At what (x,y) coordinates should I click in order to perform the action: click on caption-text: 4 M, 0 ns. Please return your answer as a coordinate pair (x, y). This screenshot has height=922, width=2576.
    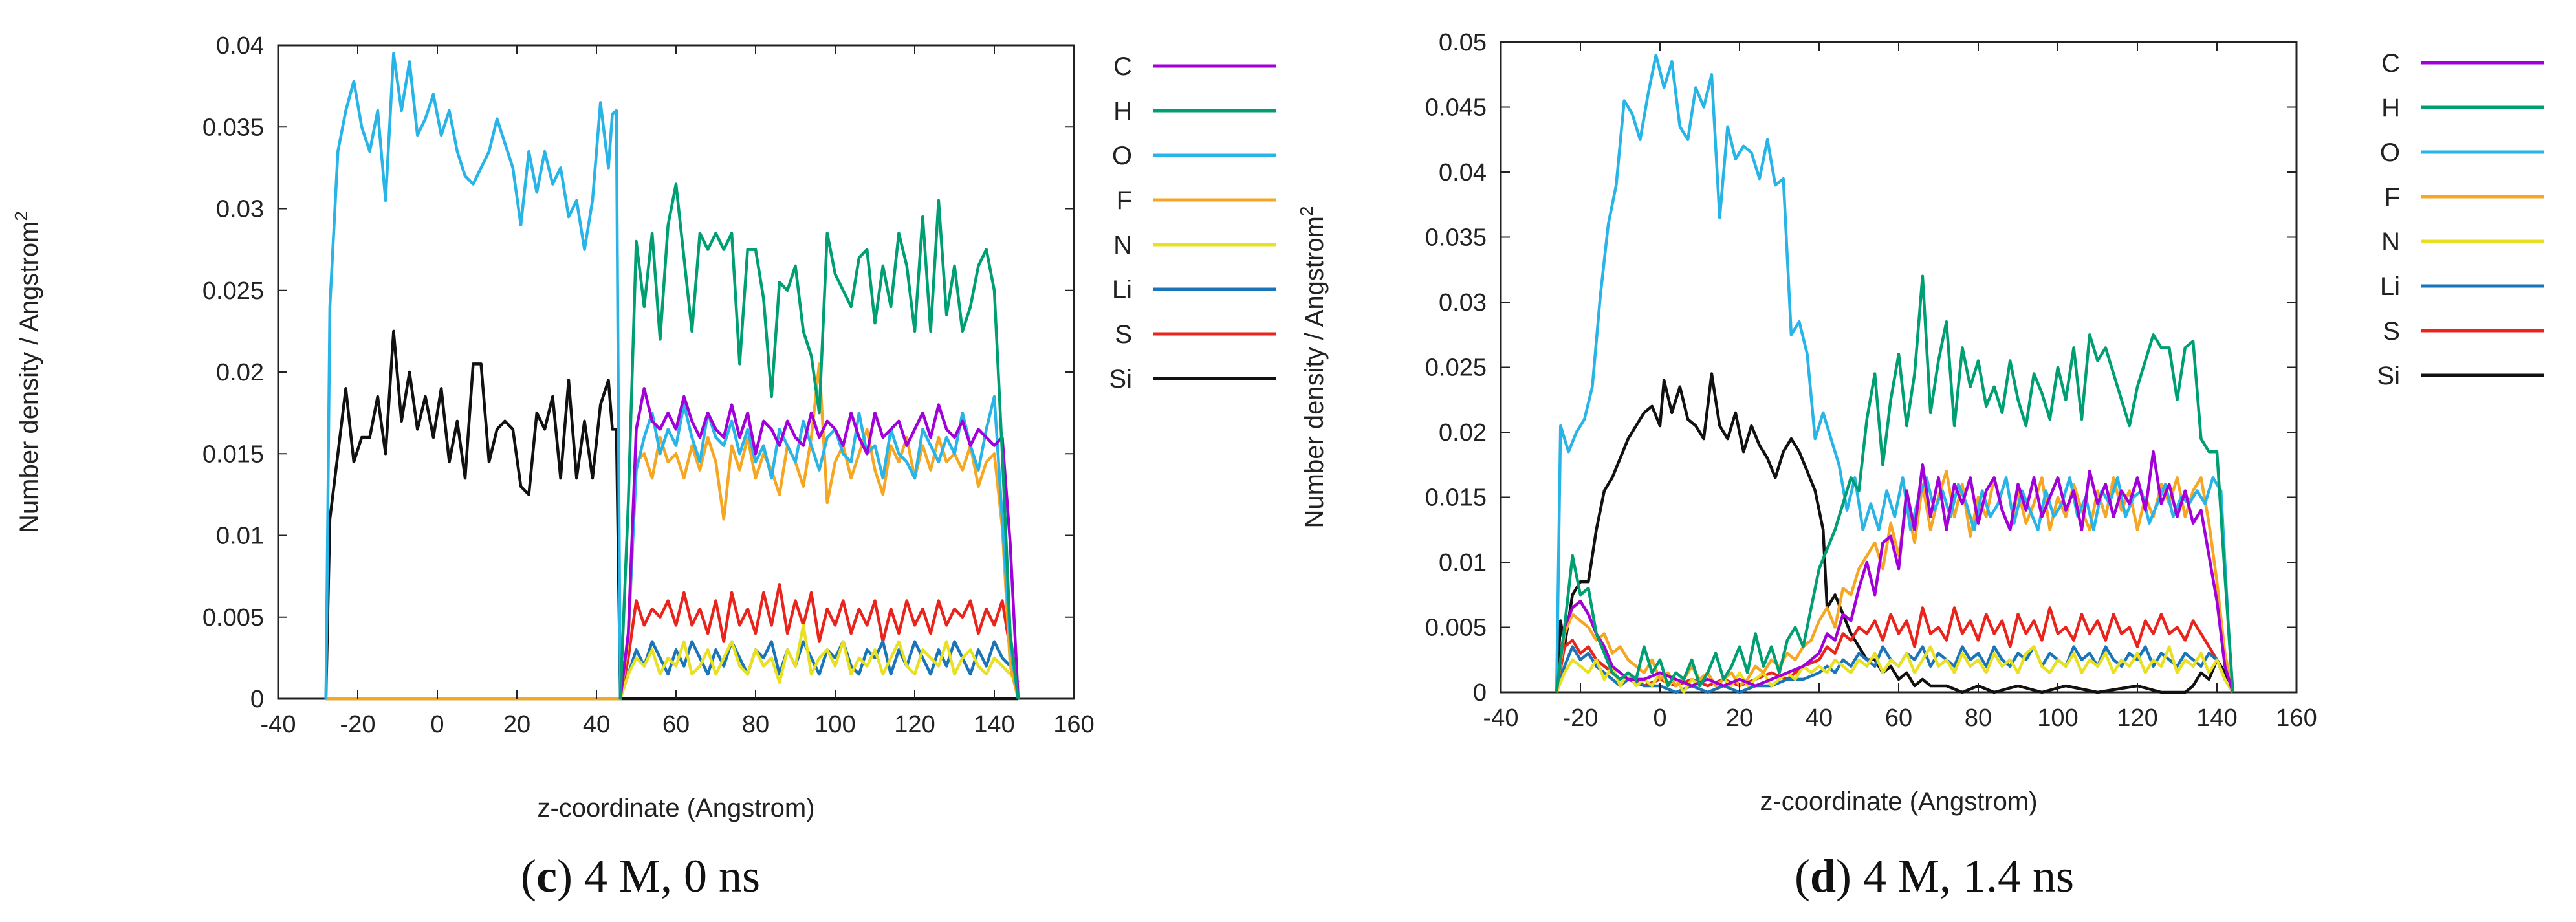
    Looking at the image, I should click on (672, 876).